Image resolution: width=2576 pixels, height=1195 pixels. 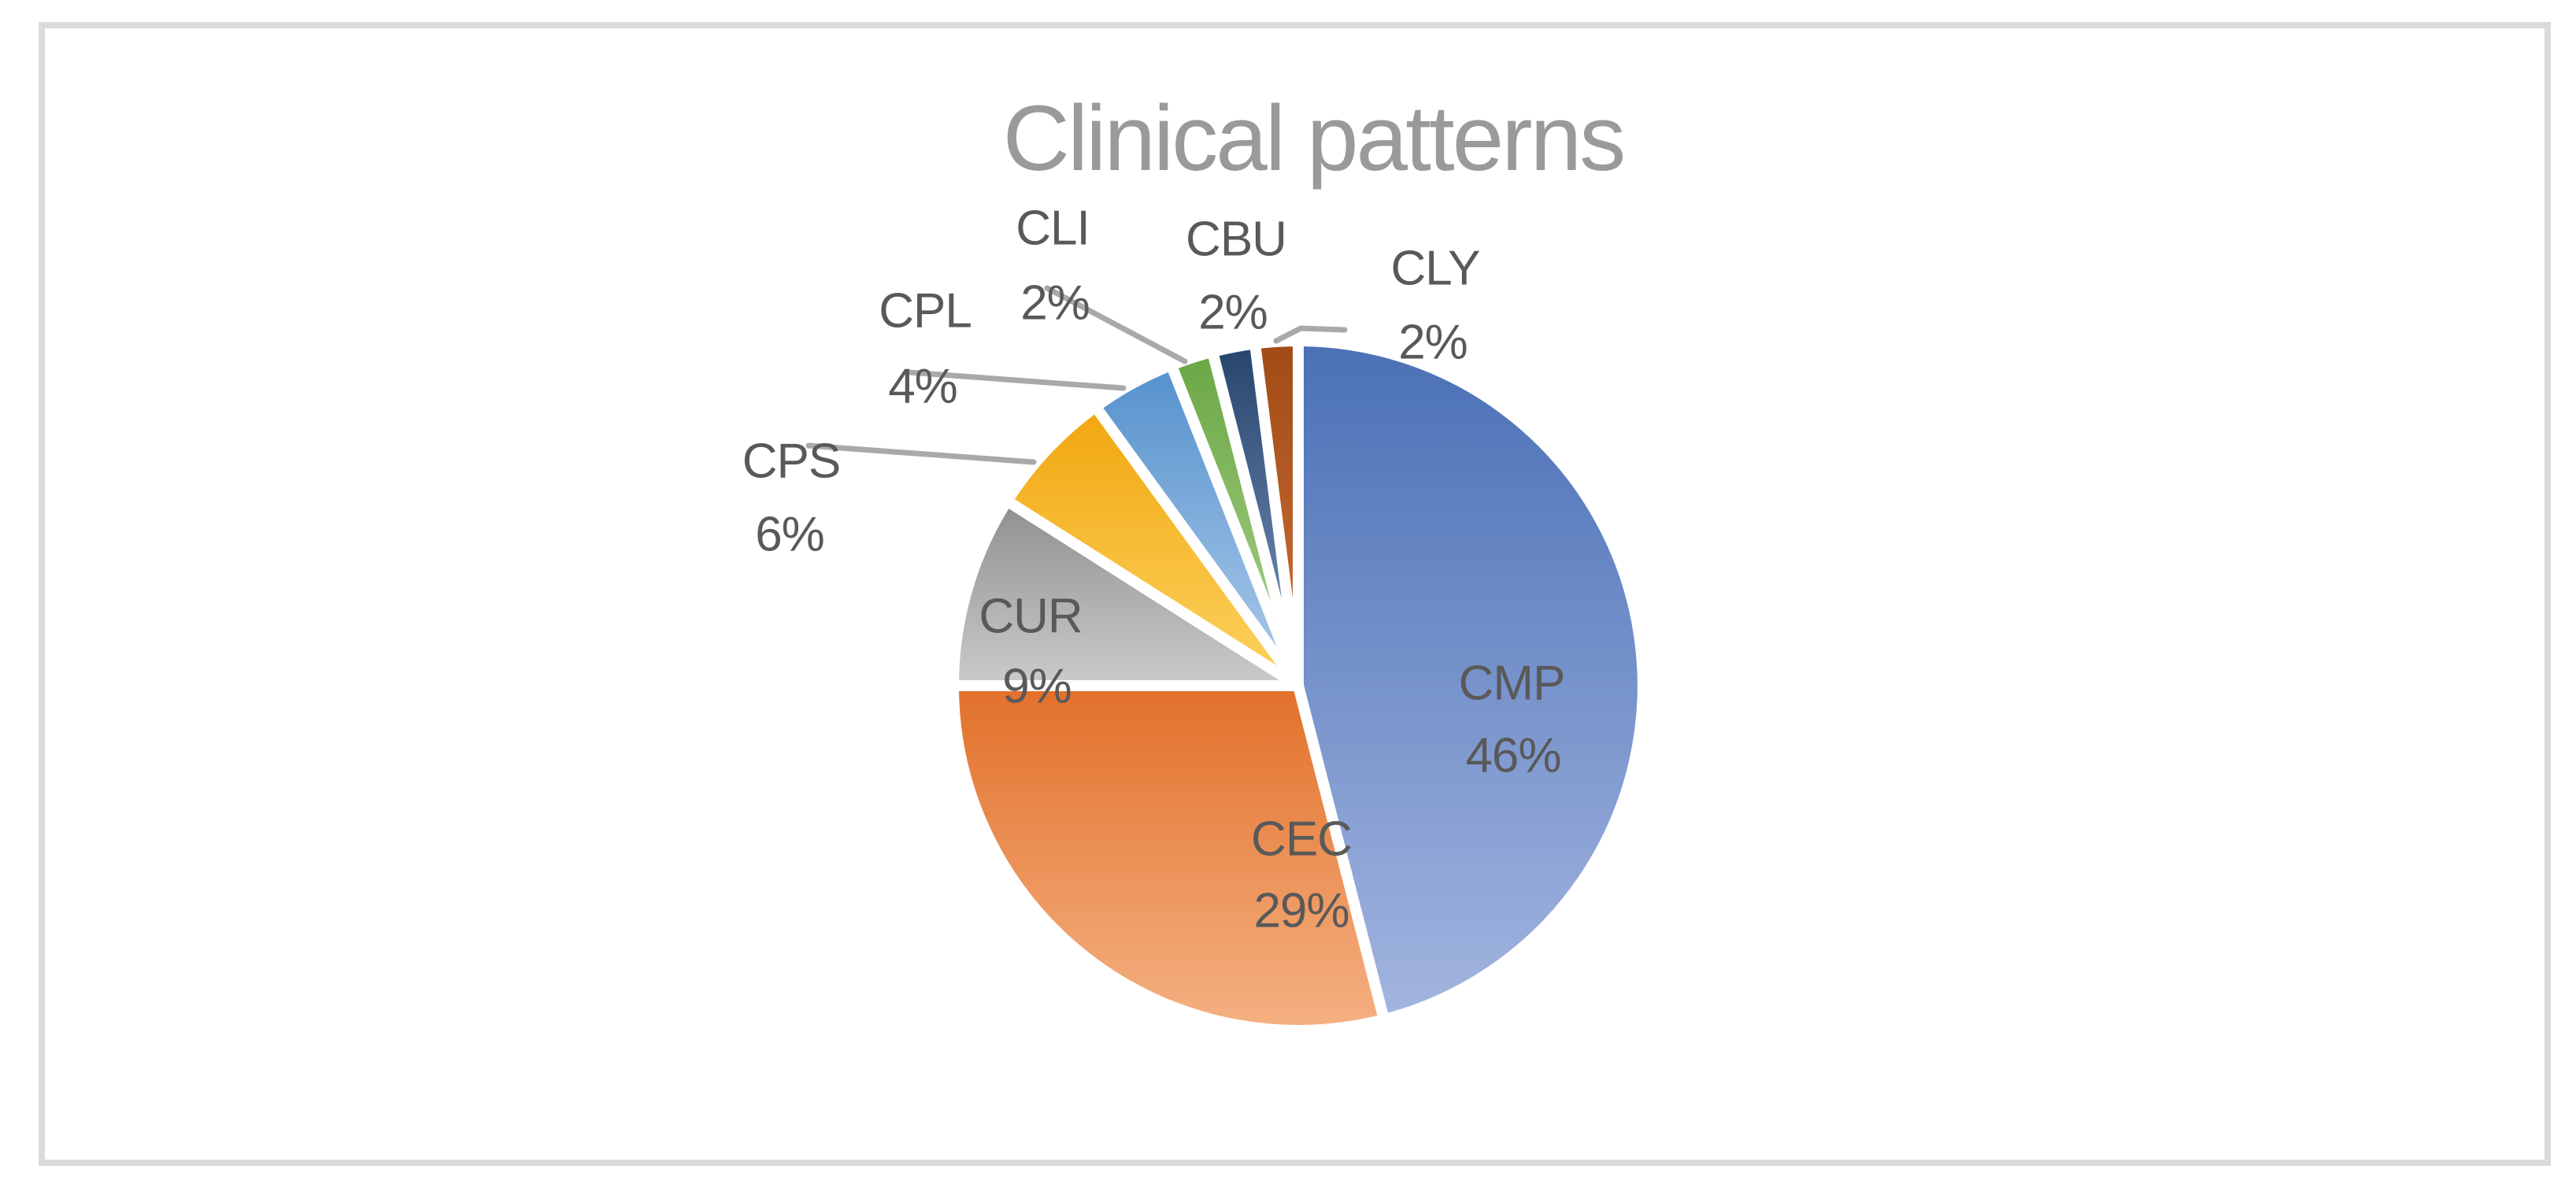 What do you see at coordinates (1236, 240) in the screenshot?
I see `data-label-CBU-name: CBU` at bounding box center [1236, 240].